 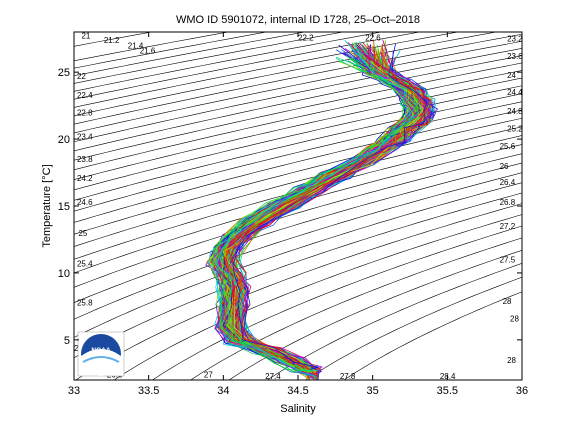 I want to click on y-tick-label-0: 5, so click(x=67, y=341).